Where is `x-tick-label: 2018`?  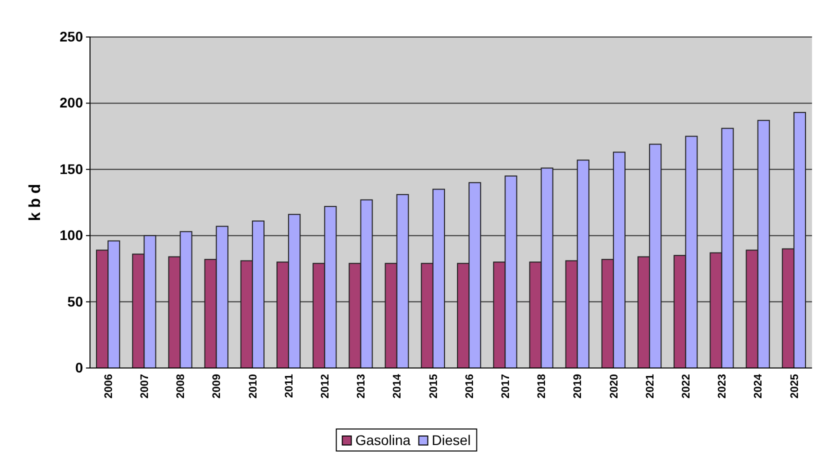 x-tick-label: 2018 is located at coordinates (542, 386).